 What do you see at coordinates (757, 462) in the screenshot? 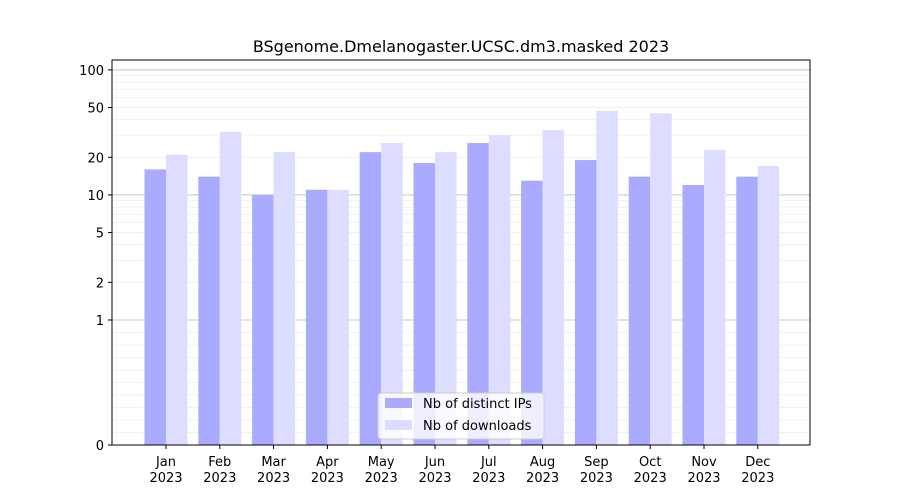
I see `x-tick-label-month: Dec` at bounding box center [757, 462].